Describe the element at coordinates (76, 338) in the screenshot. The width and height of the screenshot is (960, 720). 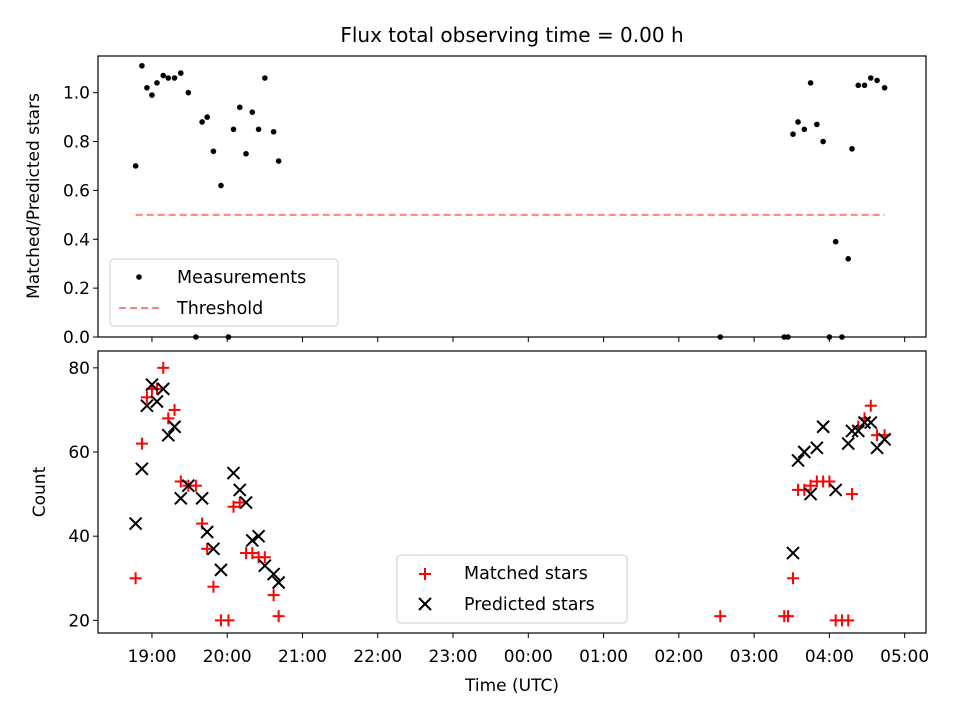
I see `top-y-tick-label: 0.0` at that location.